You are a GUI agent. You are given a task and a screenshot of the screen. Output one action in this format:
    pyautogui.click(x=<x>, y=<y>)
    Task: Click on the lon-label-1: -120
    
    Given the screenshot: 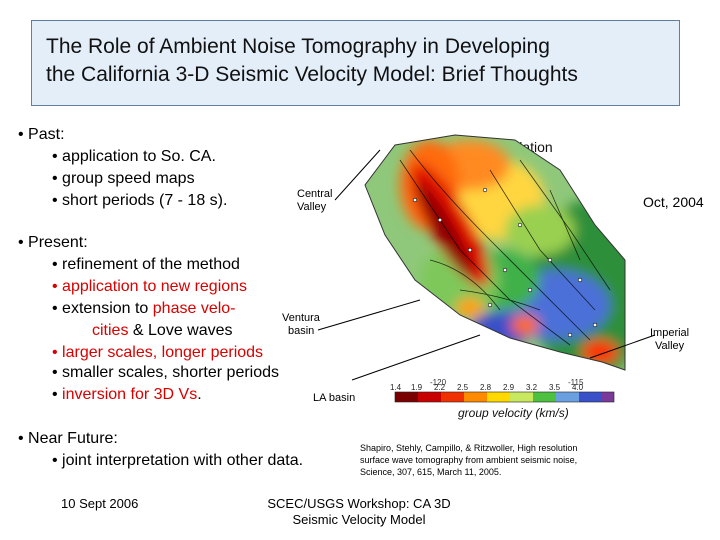 What is the action you would take?
    pyautogui.click(x=438, y=382)
    